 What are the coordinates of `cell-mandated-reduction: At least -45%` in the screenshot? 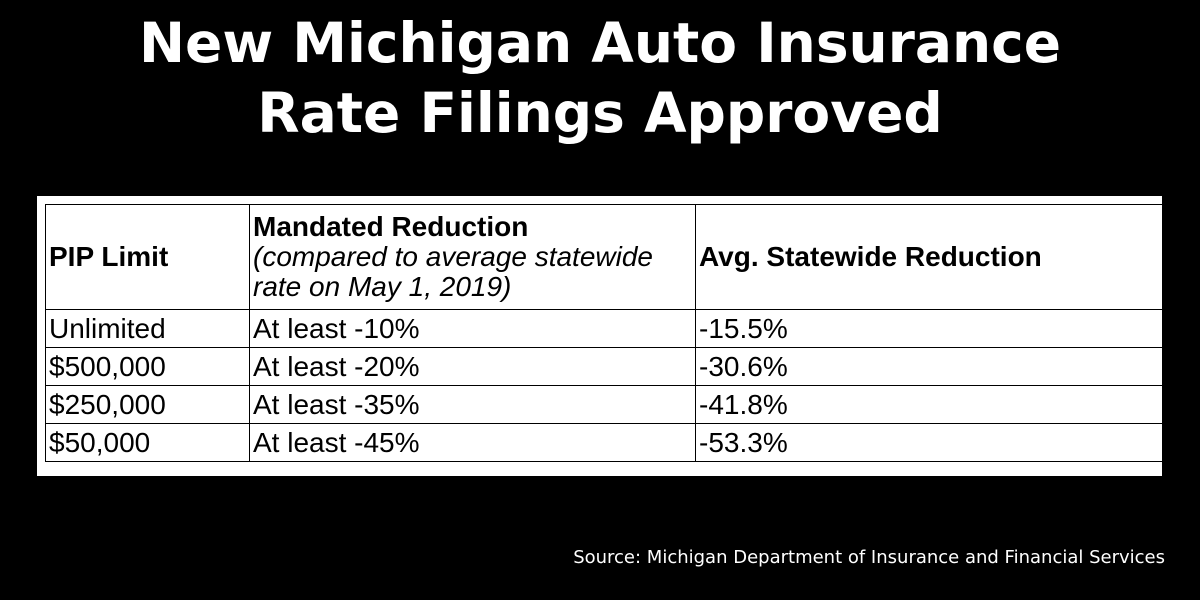 It's located at (472, 442).